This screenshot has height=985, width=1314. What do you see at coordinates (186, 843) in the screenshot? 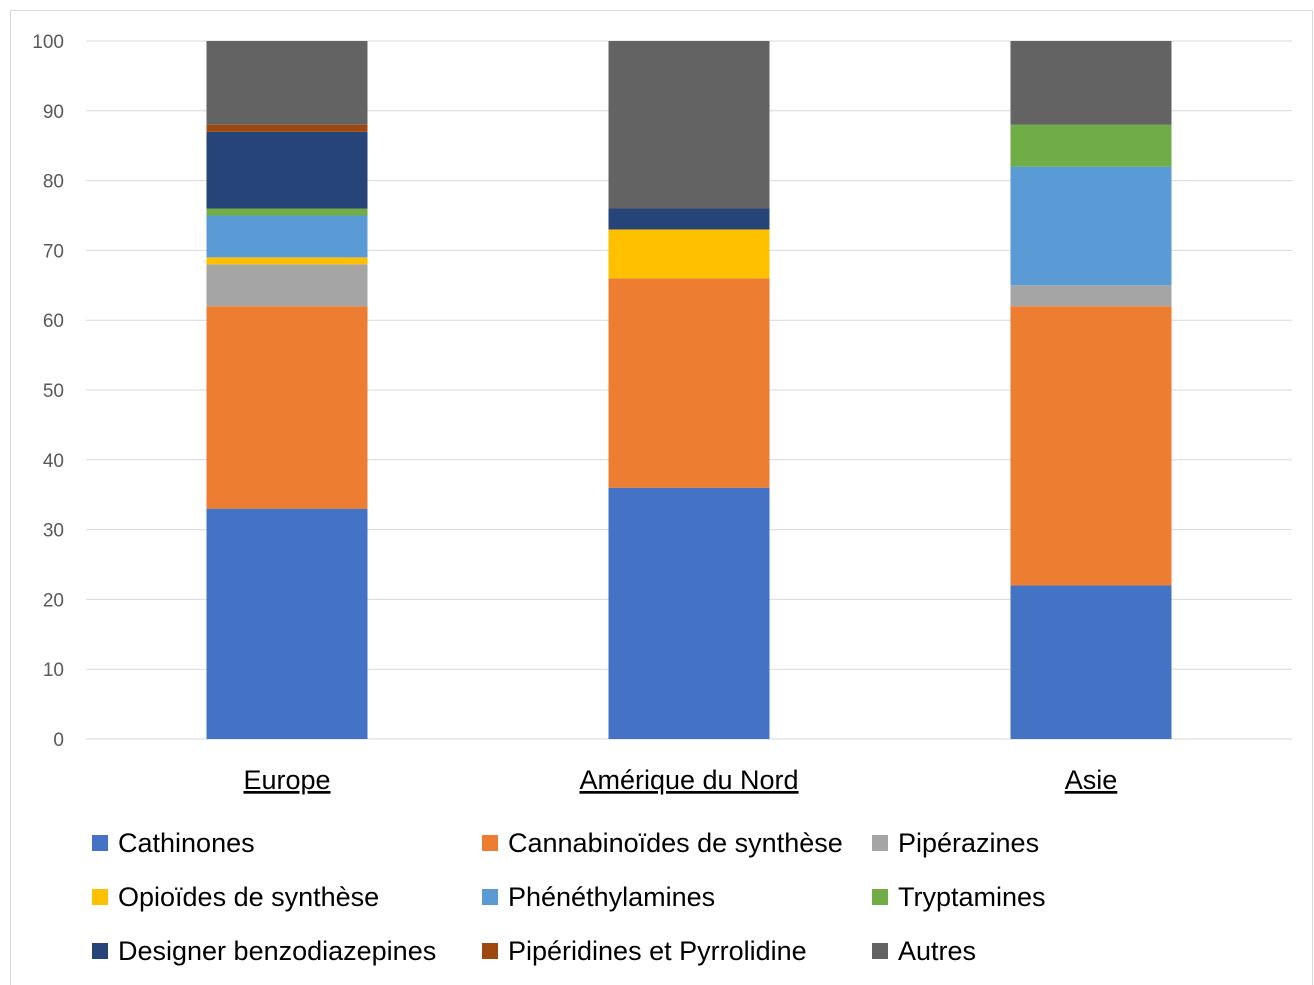
I see `legend-label: Cathinones` at bounding box center [186, 843].